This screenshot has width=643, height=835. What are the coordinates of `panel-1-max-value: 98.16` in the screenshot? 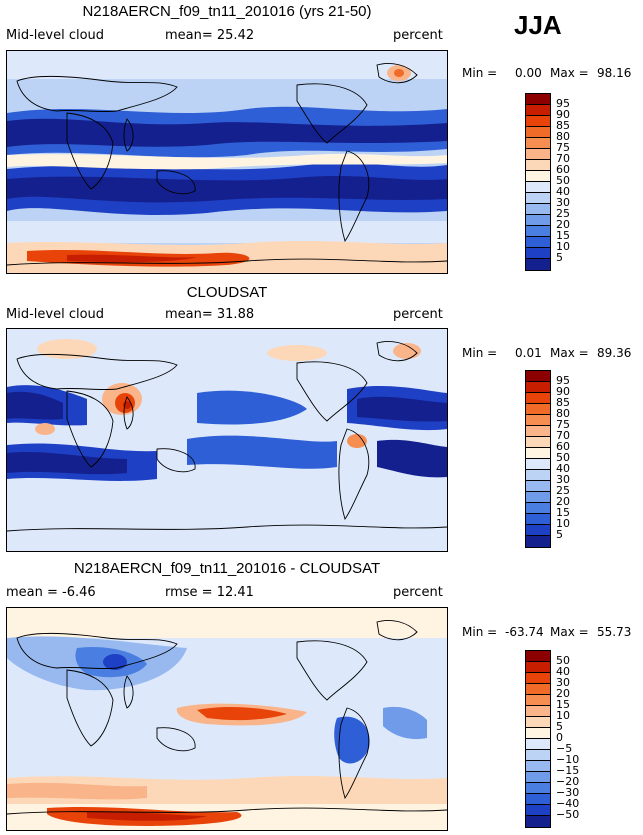 It's located at (614, 73).